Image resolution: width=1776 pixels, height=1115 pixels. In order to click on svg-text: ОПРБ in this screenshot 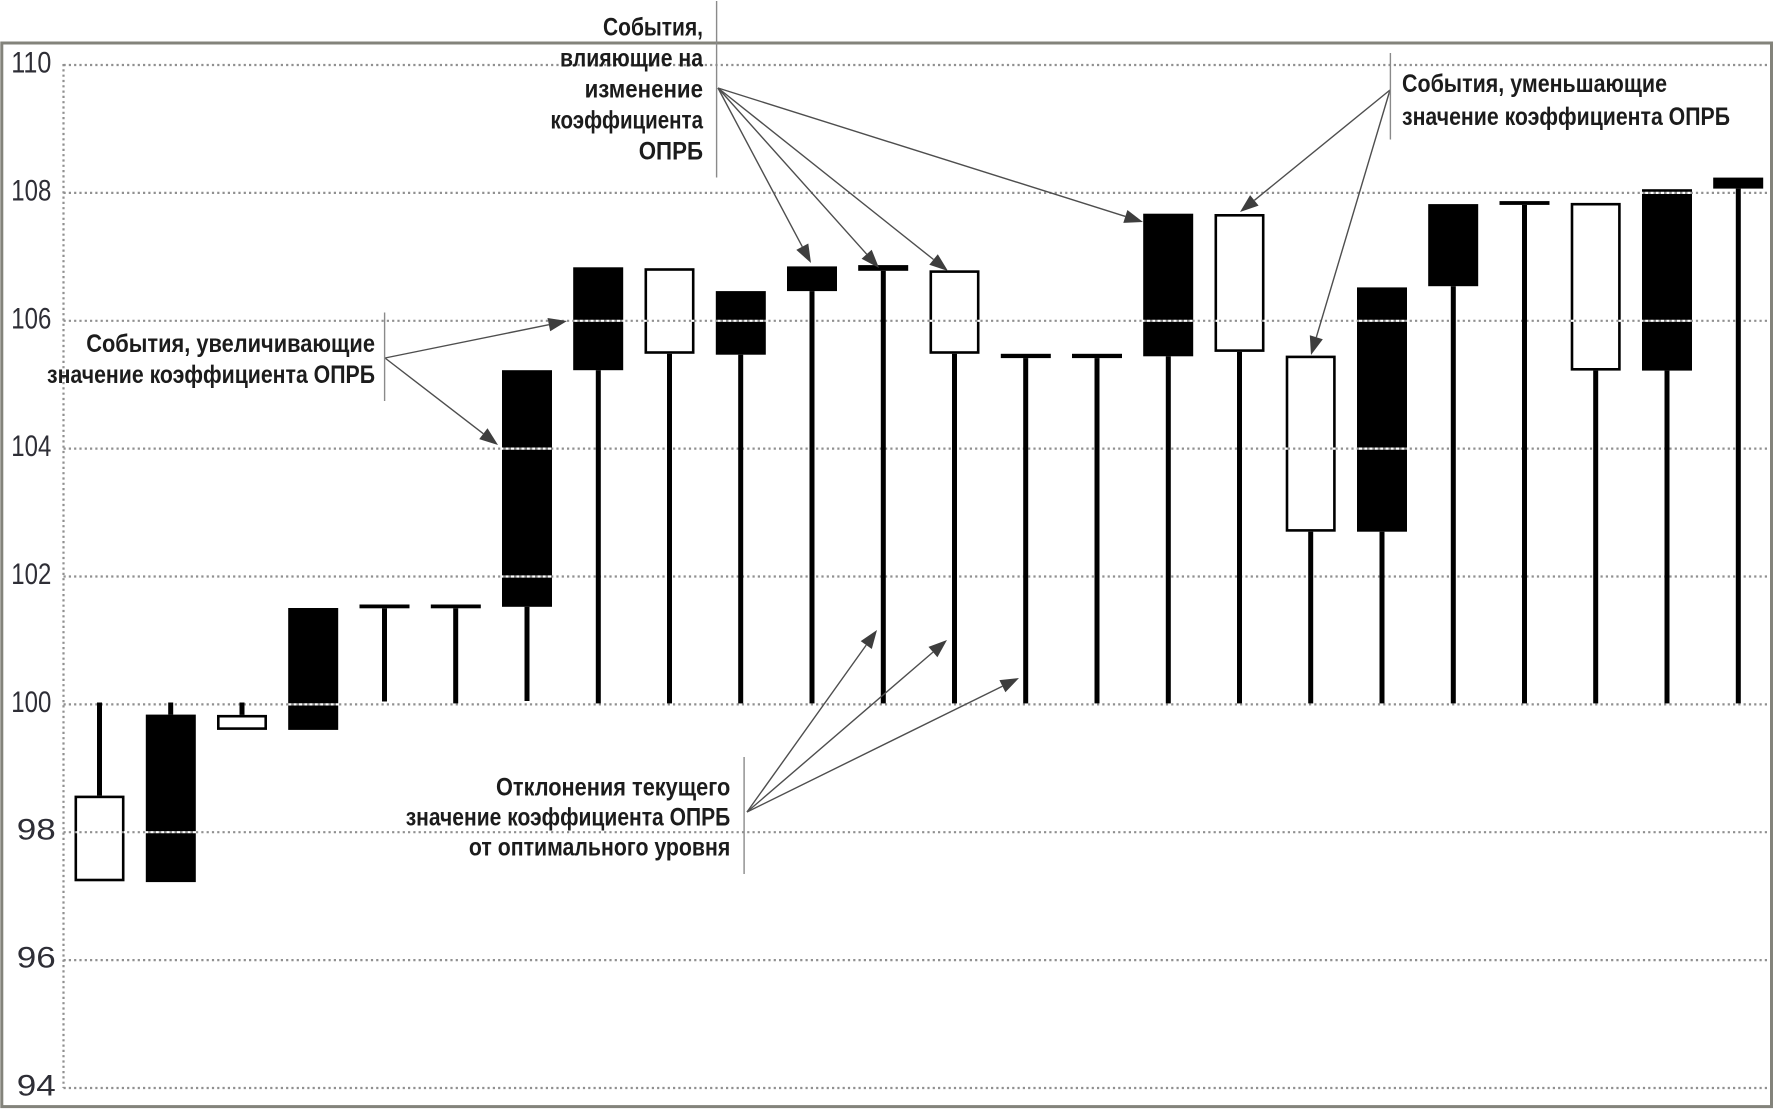, I will do `click(671, 152)`.